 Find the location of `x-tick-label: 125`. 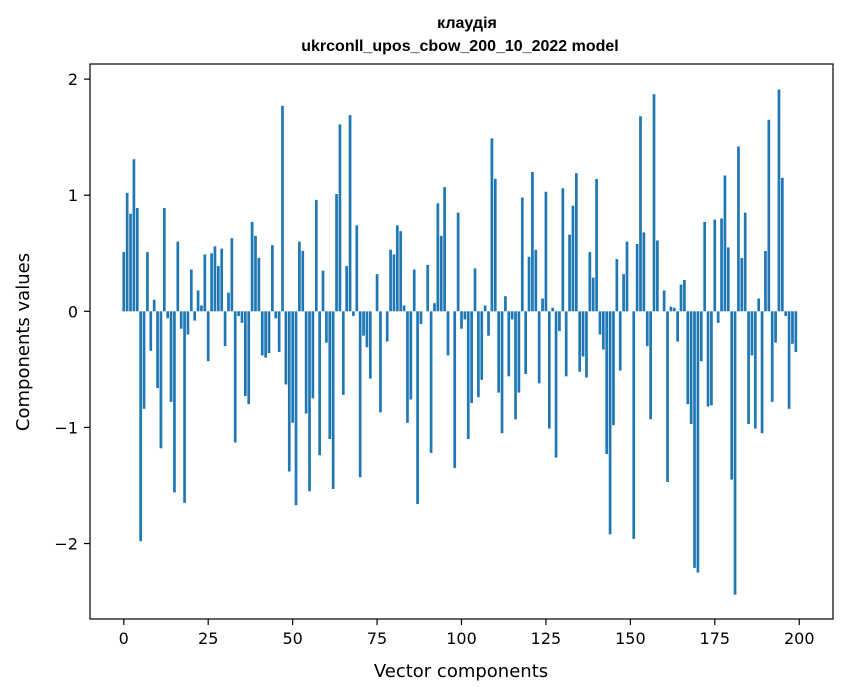

x-tick-label: 125 is located at coordinates (546, 638).